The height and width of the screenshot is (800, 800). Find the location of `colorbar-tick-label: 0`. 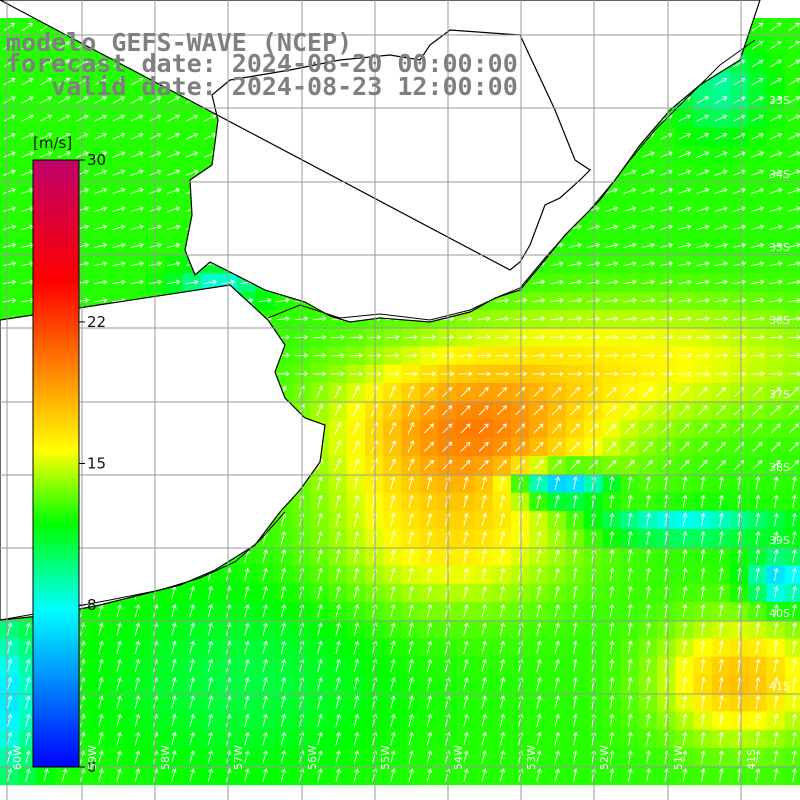

colorbar-tick-label: 0 is located at coordinates (92, 767).